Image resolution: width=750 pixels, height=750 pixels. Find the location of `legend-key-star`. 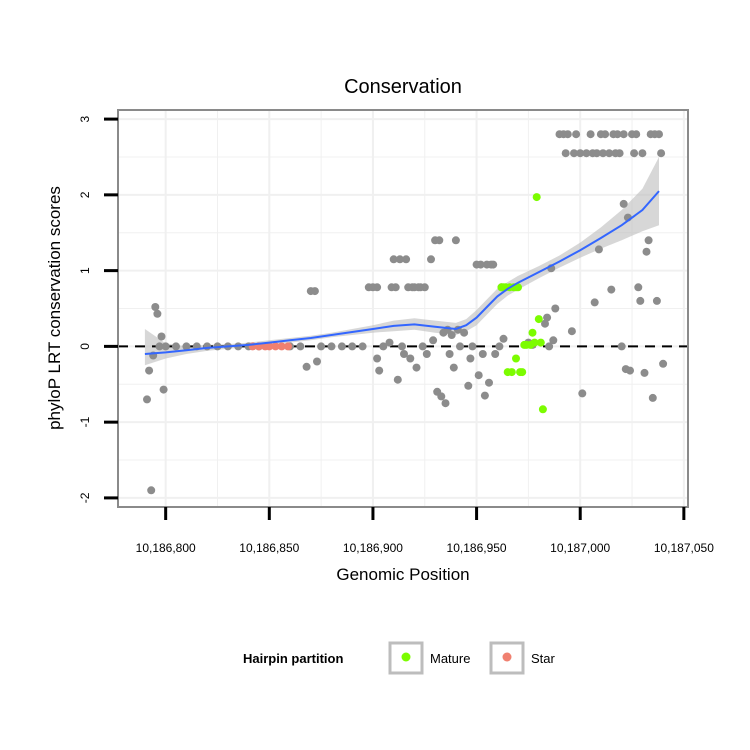

legend-key-star is located at coordinates (507, 658).